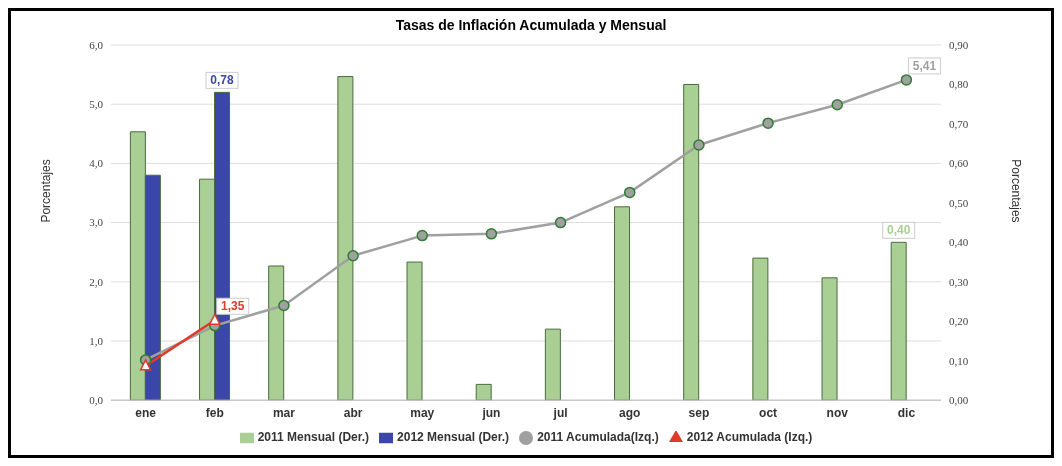  What do you see at coordinates (353, 412) in the screenshot?
I see `x-tick-label: abr` at bounding box center [353, 412].